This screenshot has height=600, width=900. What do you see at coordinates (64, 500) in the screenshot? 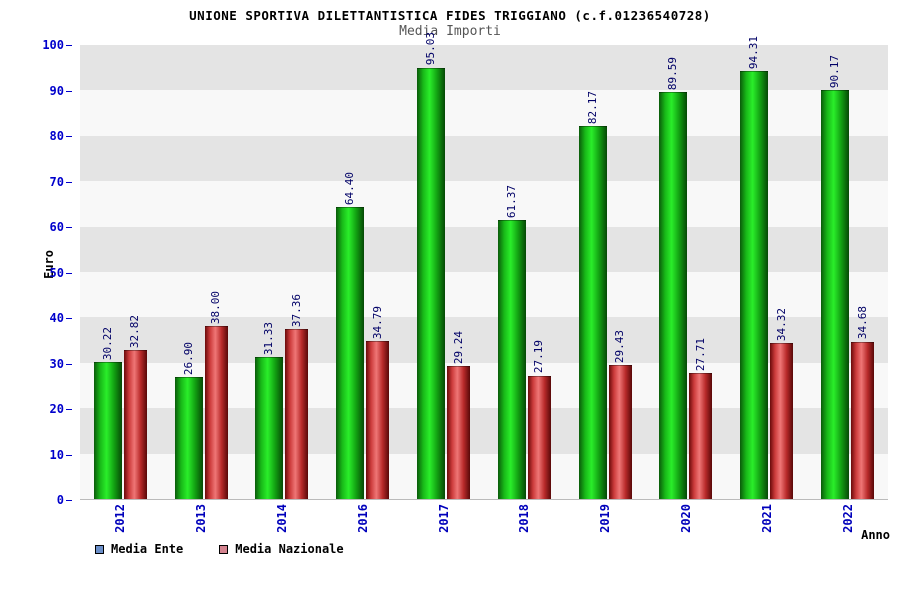
I see `y-tick-0: 0` at bounding box center [64, 500].